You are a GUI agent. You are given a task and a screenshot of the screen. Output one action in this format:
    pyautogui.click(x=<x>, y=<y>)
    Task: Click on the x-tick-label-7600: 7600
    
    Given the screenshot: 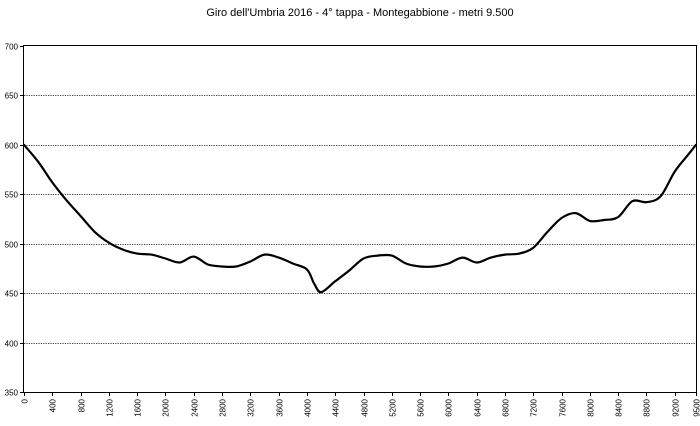 What is the action you would take?
    pyautogui.click(x=563, y=407)
    